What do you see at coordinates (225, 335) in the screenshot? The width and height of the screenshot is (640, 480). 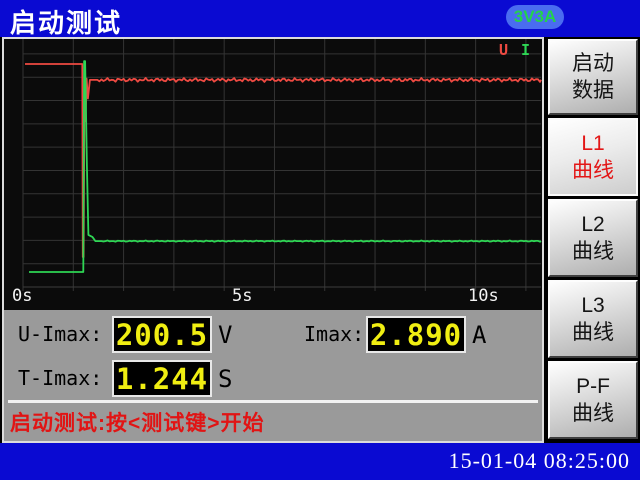 I see `u-imax-unit: V` at bounding box center [225, 335].